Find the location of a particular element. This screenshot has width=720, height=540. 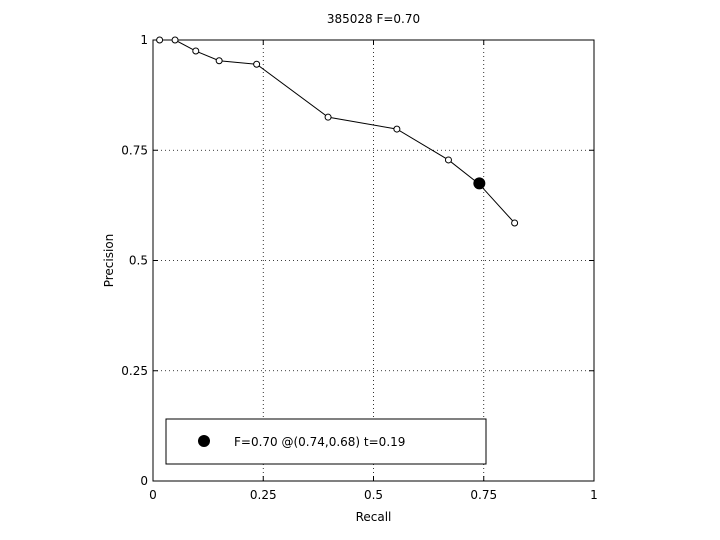

y-tick-label: 0.75 is located at coordinates (134, 150).